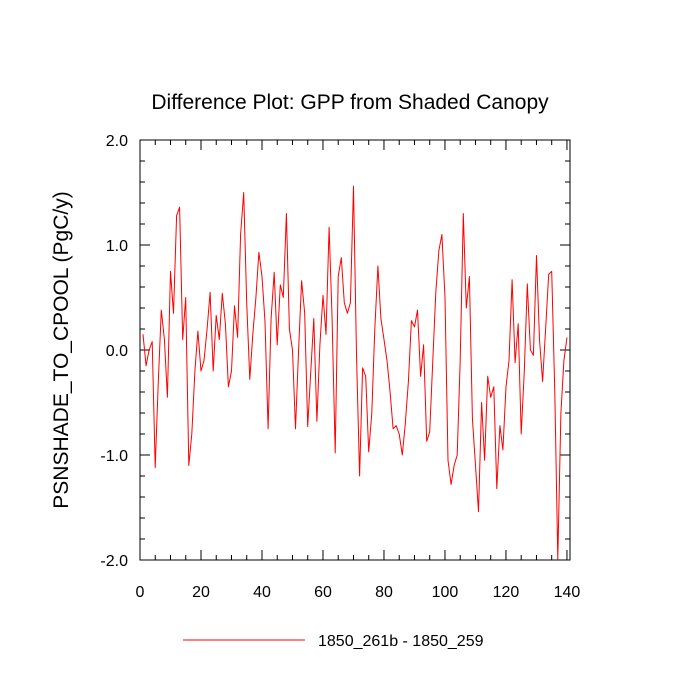 The image size is (700, 700). I want to click on legend: 1850_261b - 1850_259, so click(333, 641).